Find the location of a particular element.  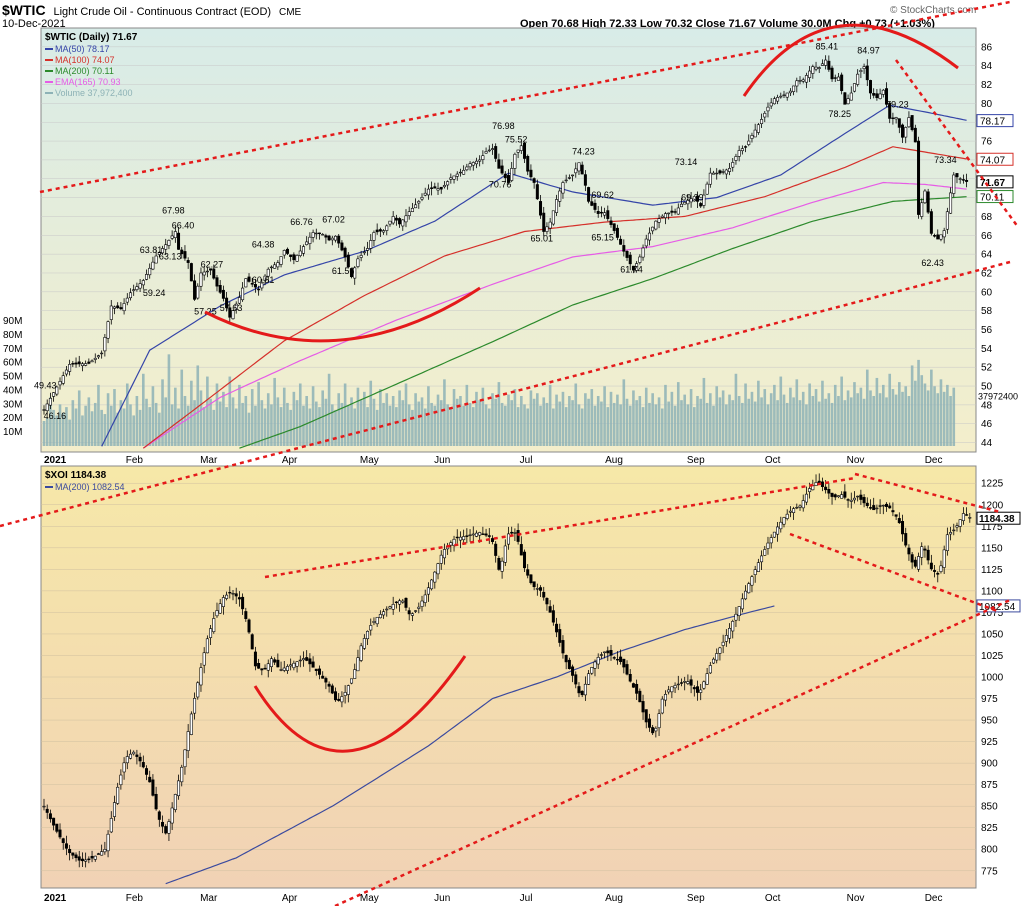

price-annotation: 65.01 is located at coordinates (542, 239).